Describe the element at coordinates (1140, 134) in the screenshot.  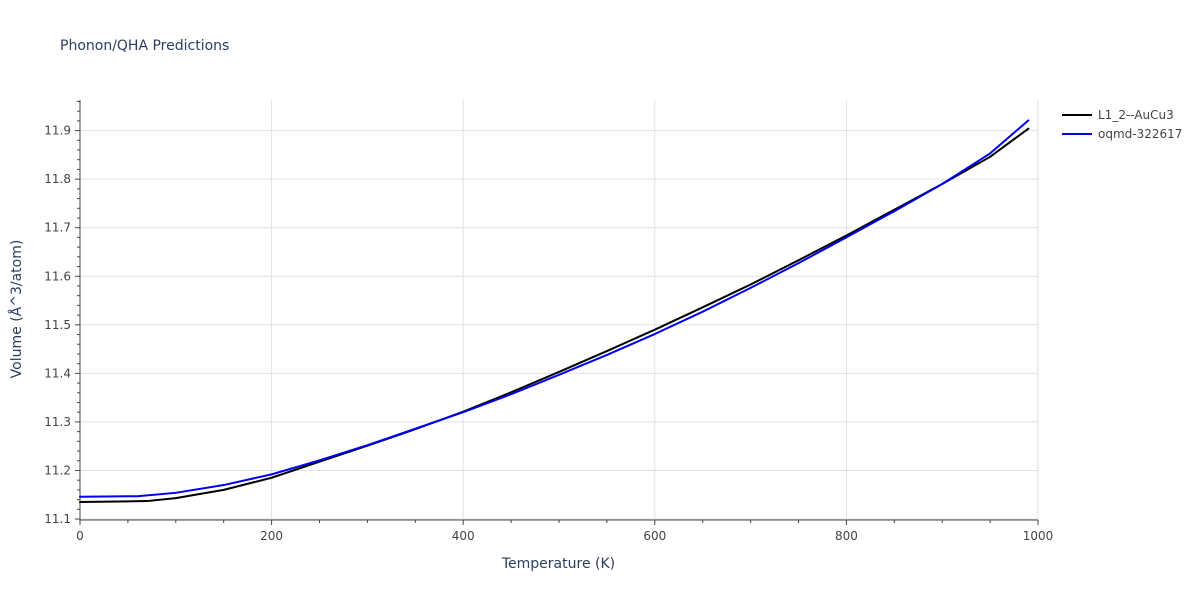
I see `legend-label-oqmd-322617: oqmd-322617` at that location.